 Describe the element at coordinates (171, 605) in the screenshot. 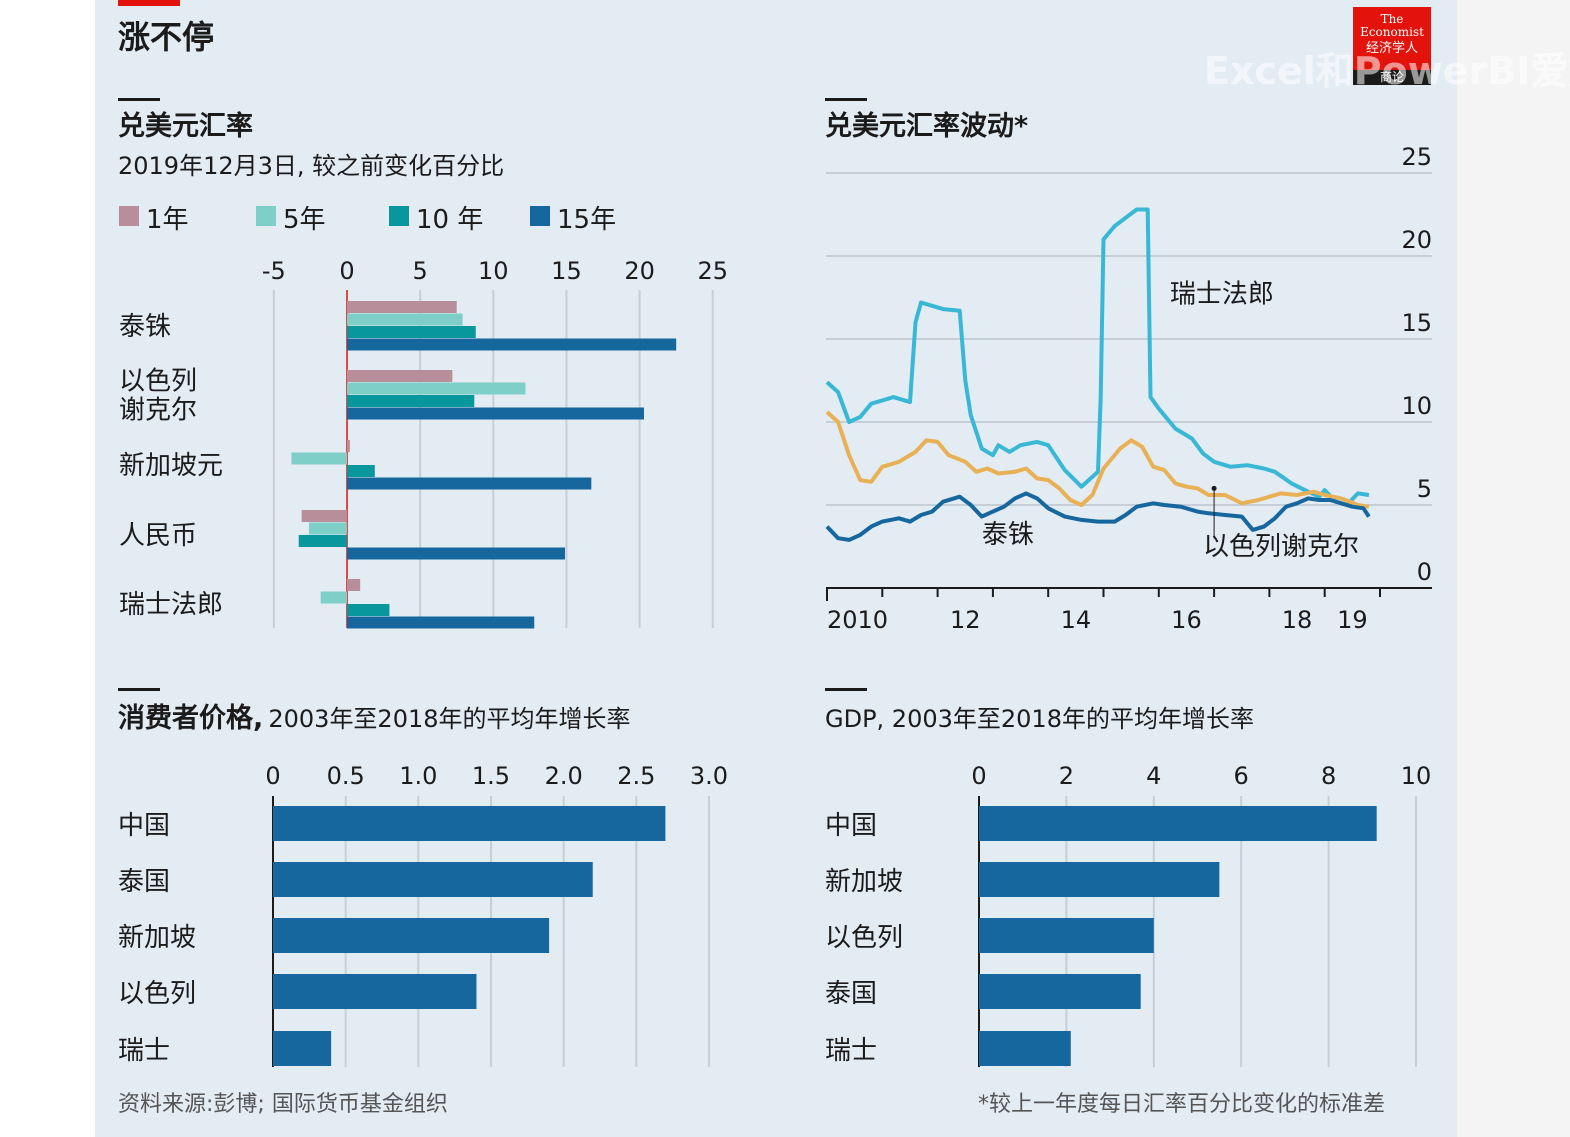

I see `category-label: 瑞士法郎` at that location.